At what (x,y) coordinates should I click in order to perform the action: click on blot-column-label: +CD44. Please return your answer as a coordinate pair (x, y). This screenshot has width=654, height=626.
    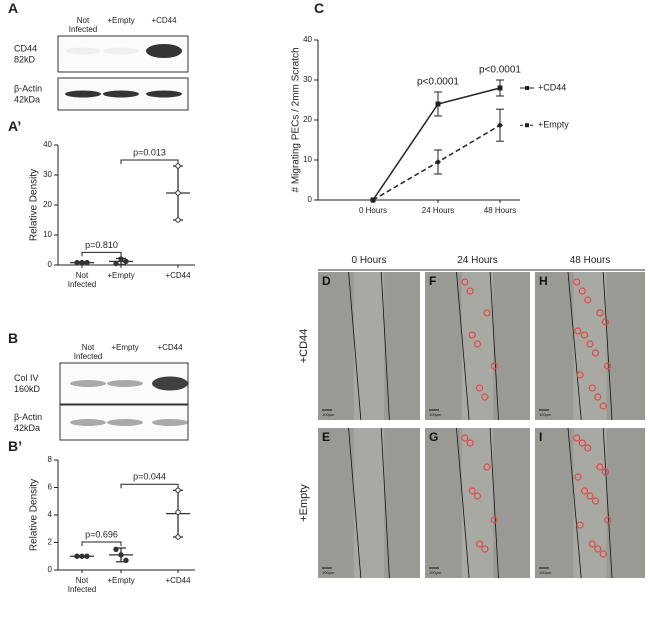
    Looking at the image, I should click on (170, 347).